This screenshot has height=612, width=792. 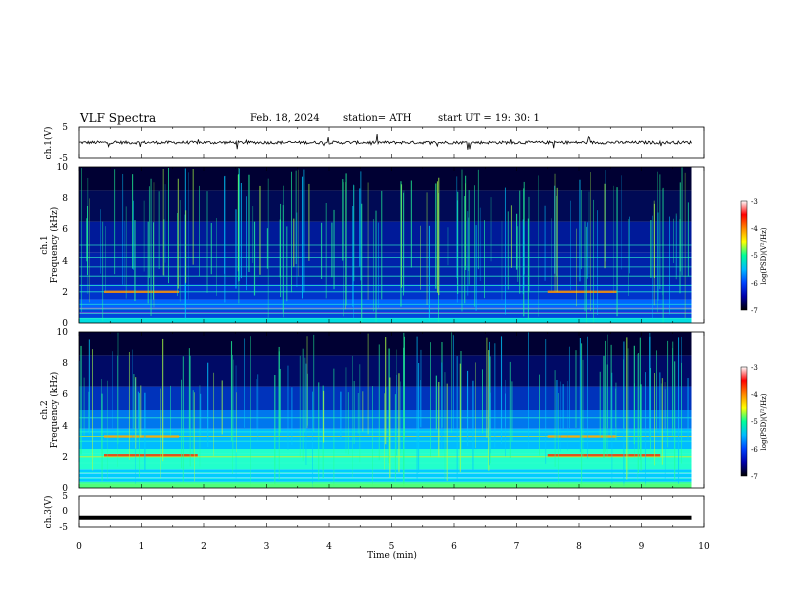 What do you see at coordinates (754, 202) in the screenshot?
I see `ch1-colorbar-tick-neg3: -3` at bounding box center [754, 202].